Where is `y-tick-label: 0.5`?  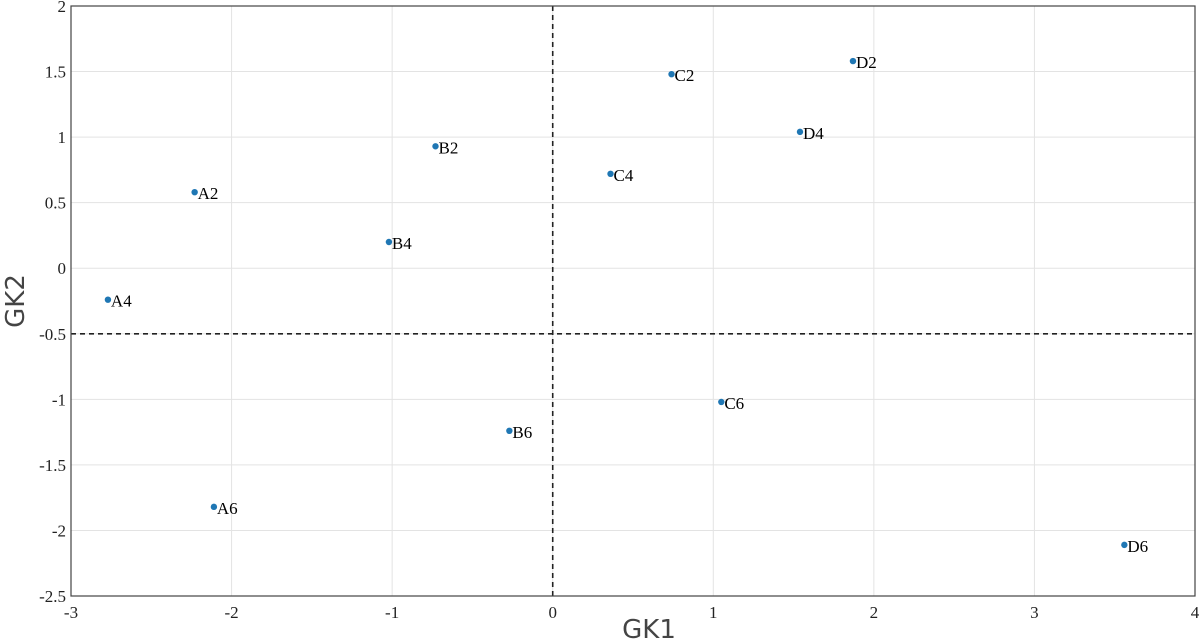 y-tick-label: 0.5 is located at coordinates (55, 203).